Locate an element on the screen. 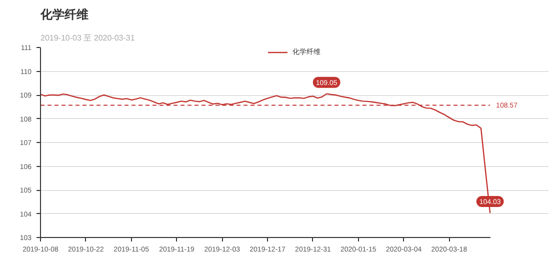  chart-subtitle: 2019-10-03 至 2020-03-31 is located at coordinates (88, 38).